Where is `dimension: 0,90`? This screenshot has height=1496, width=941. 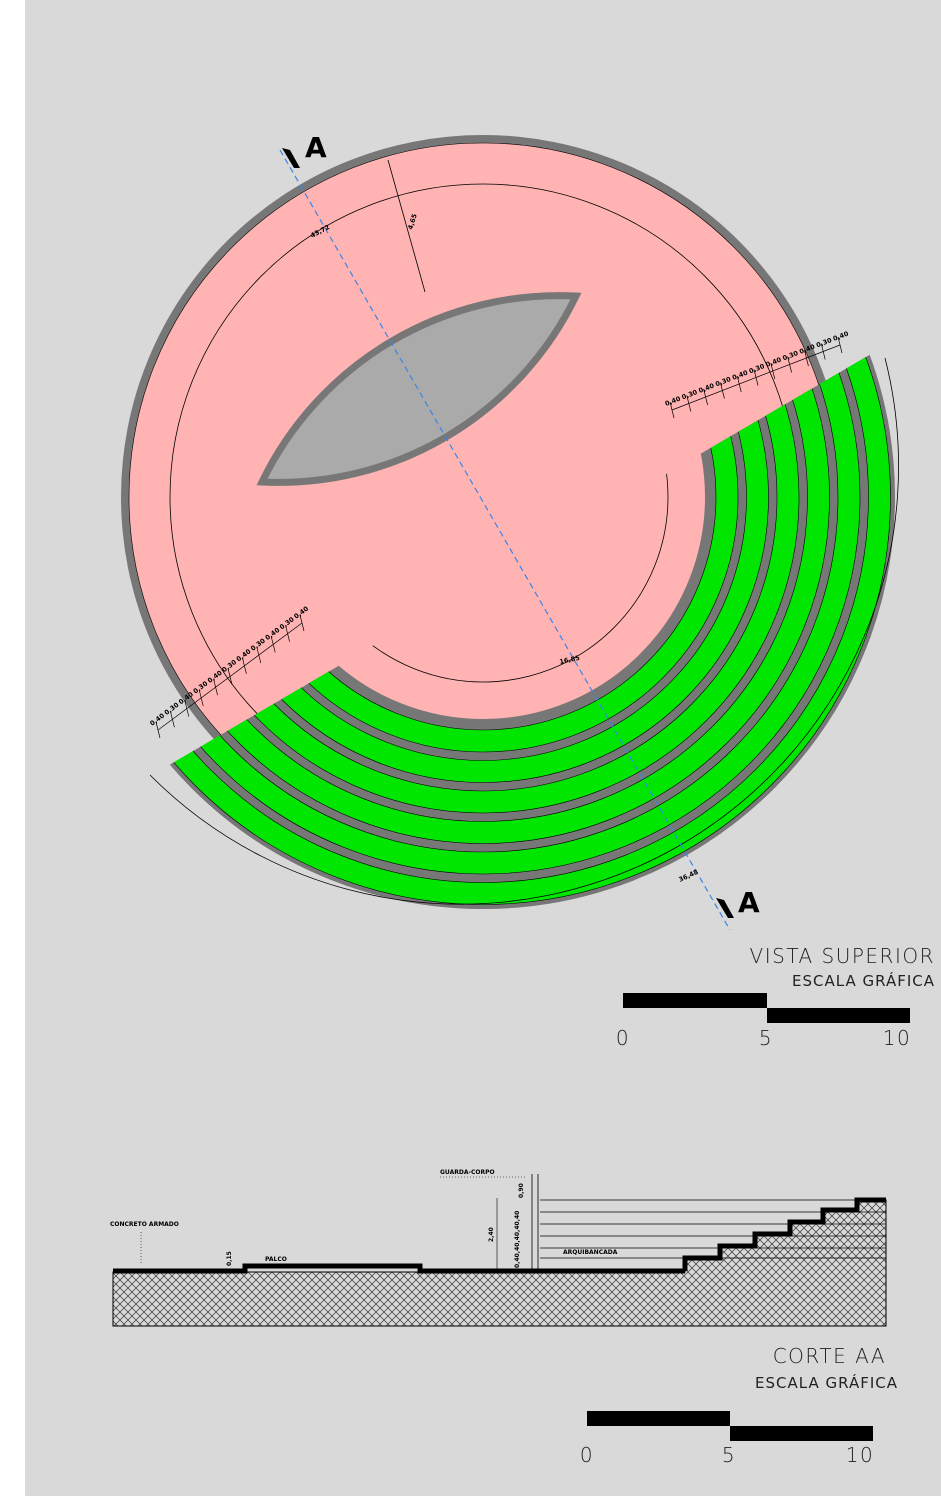
dimension: 0,90 is located at coordinates (521, 1190).